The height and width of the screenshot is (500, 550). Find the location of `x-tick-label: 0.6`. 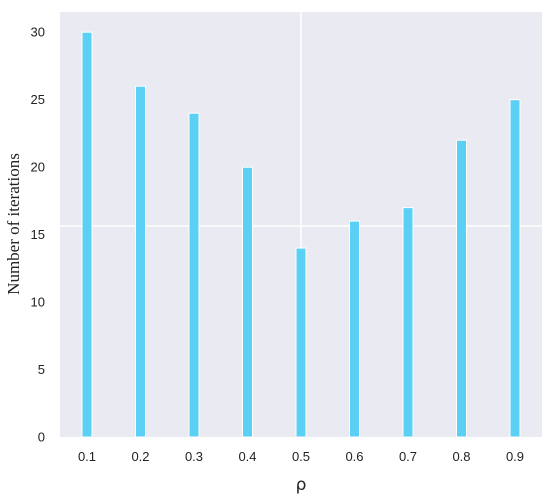

x-tick-label: 0.6 is located at coordinates (354, 456).